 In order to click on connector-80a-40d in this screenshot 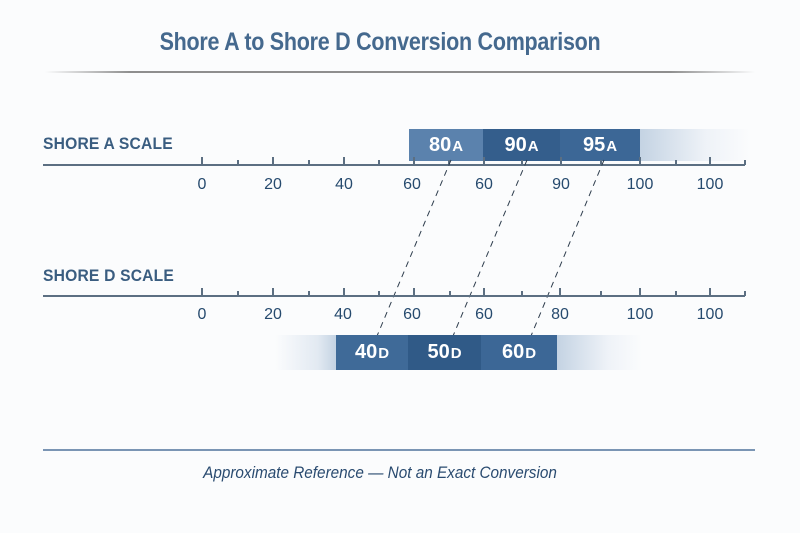, I will do `click(414, 248)`.